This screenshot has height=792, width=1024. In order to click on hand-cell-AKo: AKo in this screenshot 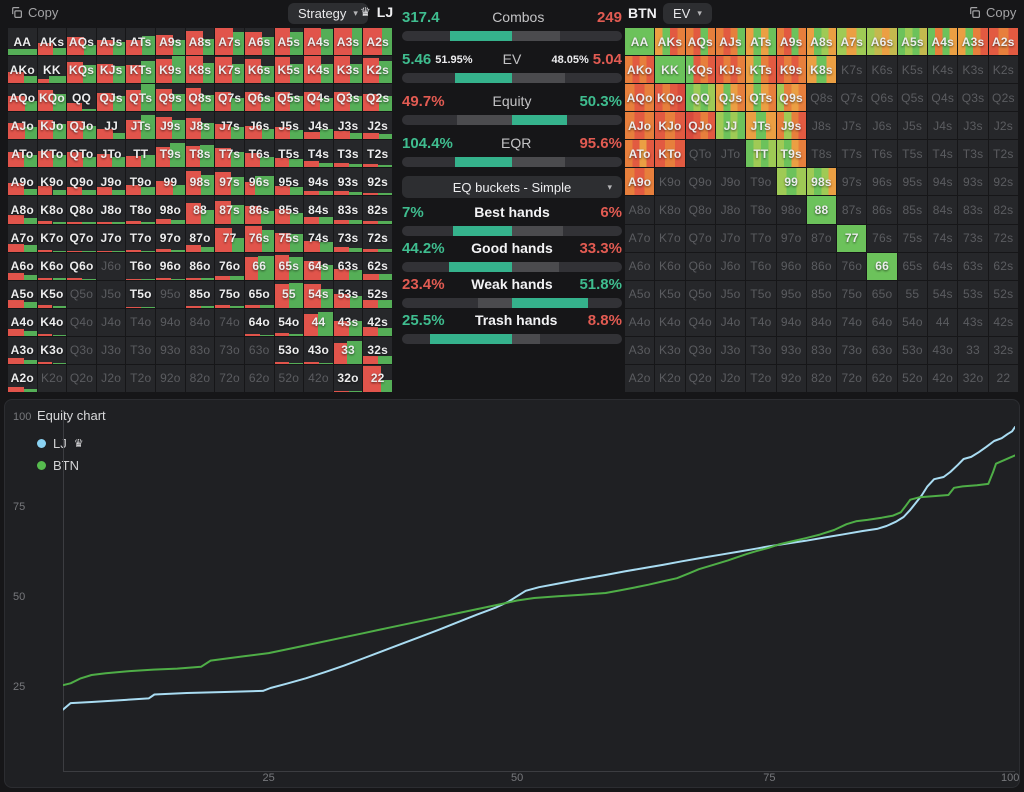, I will do `click(640, 70)`.